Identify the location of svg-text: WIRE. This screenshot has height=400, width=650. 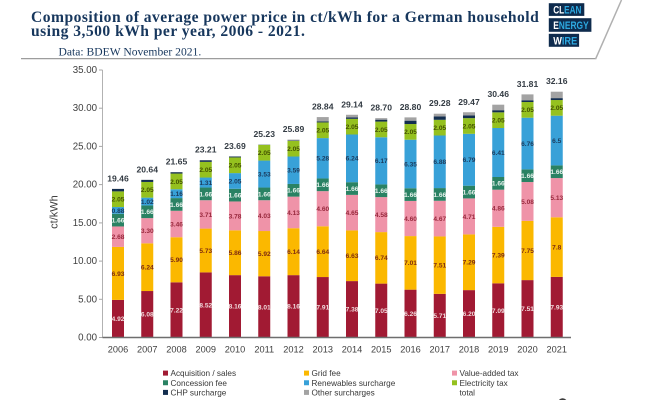
(565, 41).